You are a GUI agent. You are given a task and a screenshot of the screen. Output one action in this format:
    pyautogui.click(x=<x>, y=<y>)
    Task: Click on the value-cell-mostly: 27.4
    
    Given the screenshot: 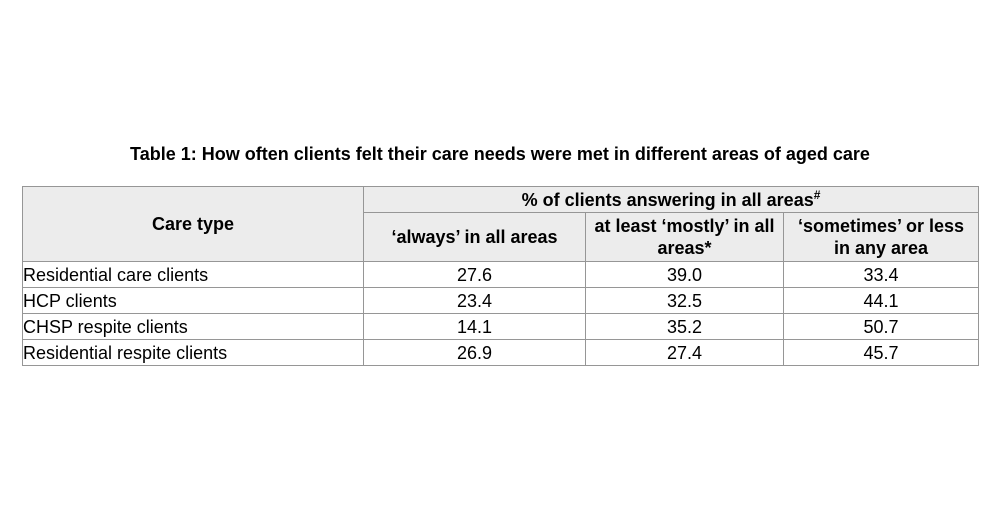 What is the action you would take?
    pyautogui.click(x=684, y=352)
    